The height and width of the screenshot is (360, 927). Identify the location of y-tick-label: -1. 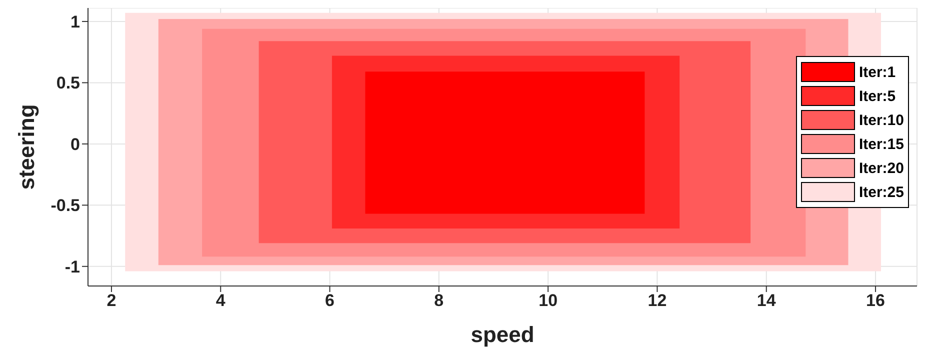
(72, 266).